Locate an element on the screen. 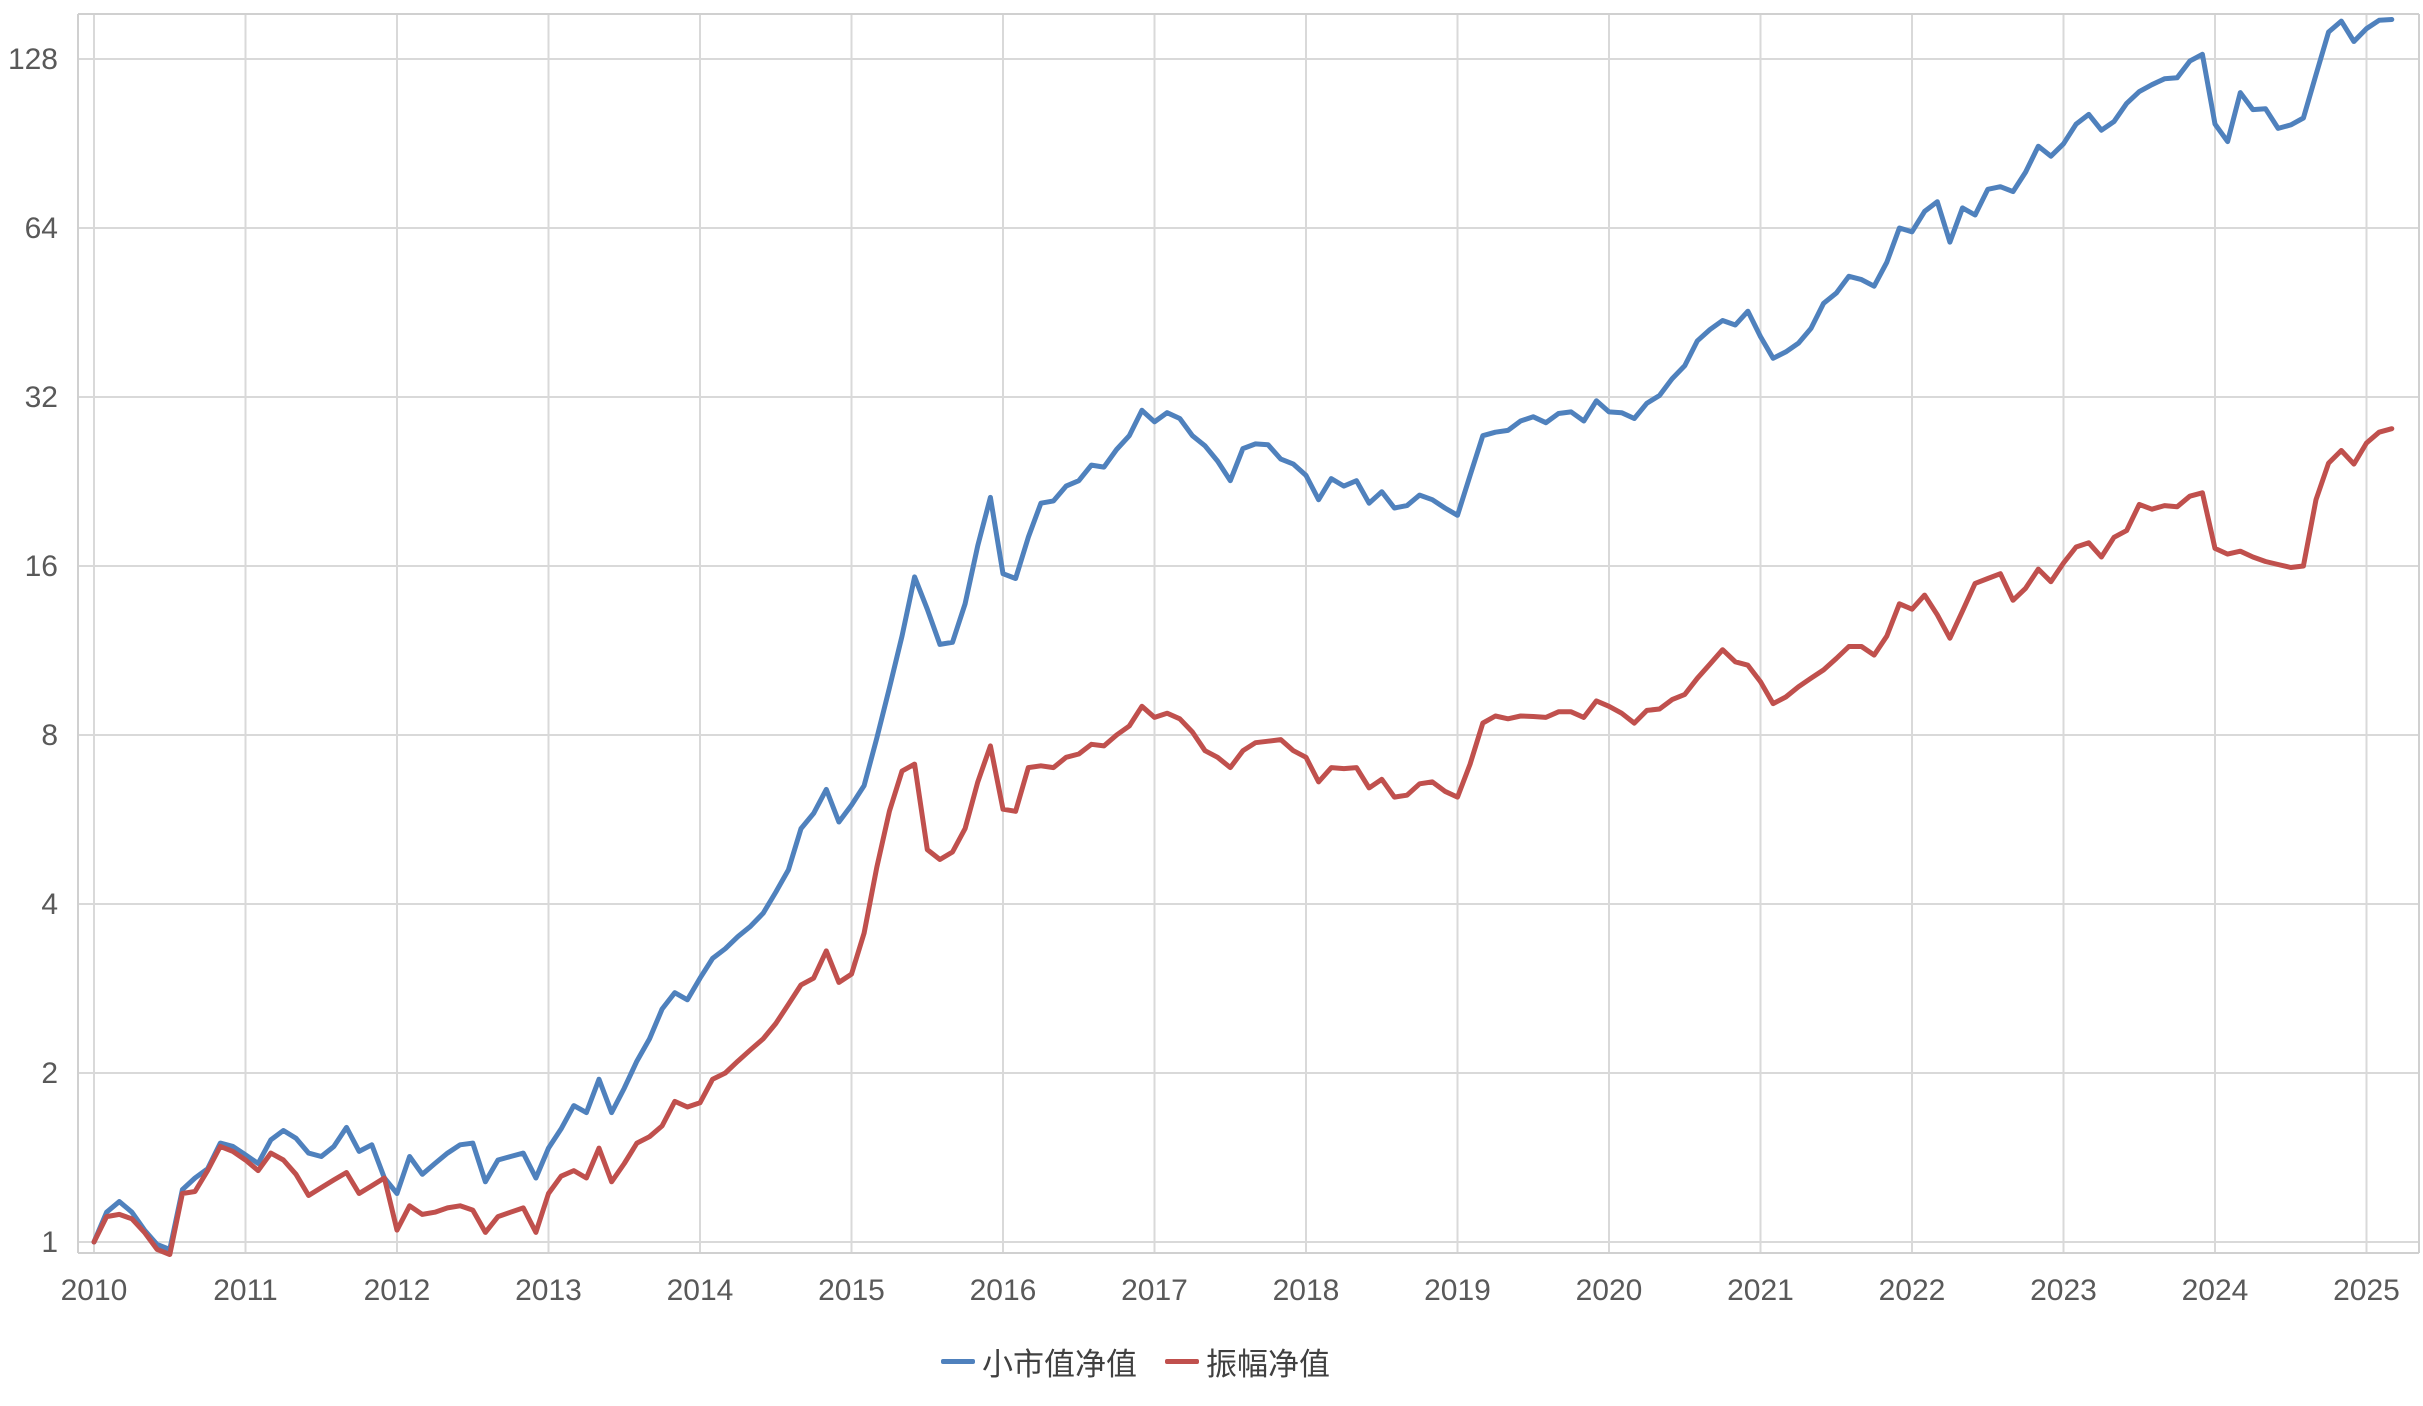  y-tick-label: 128 is located at coordinates (33, 59).